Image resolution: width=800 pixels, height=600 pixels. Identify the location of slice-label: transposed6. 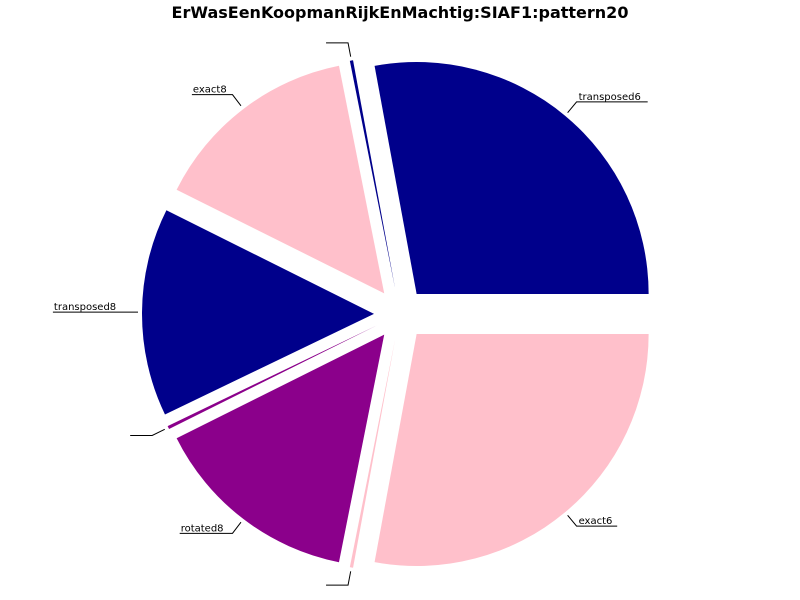
(610, 97).